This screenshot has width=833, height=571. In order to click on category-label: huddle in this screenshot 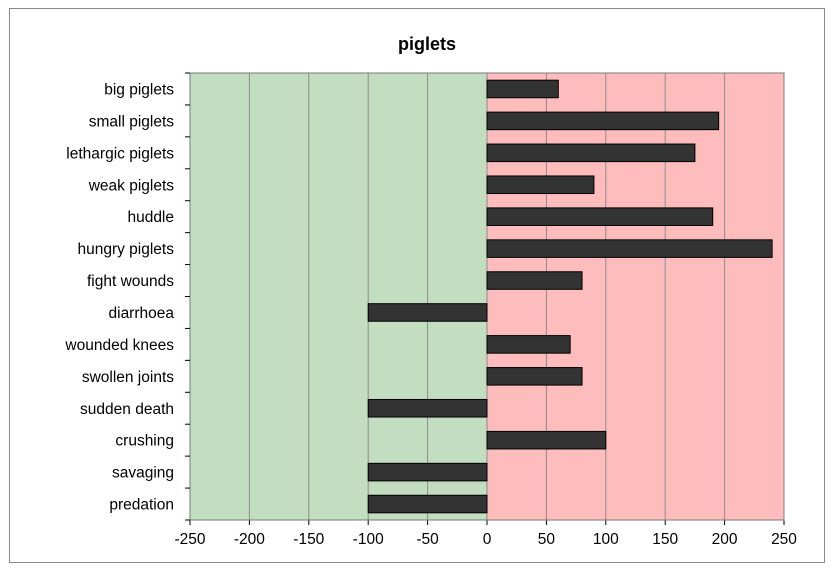, I will do `click(150, 217)`.